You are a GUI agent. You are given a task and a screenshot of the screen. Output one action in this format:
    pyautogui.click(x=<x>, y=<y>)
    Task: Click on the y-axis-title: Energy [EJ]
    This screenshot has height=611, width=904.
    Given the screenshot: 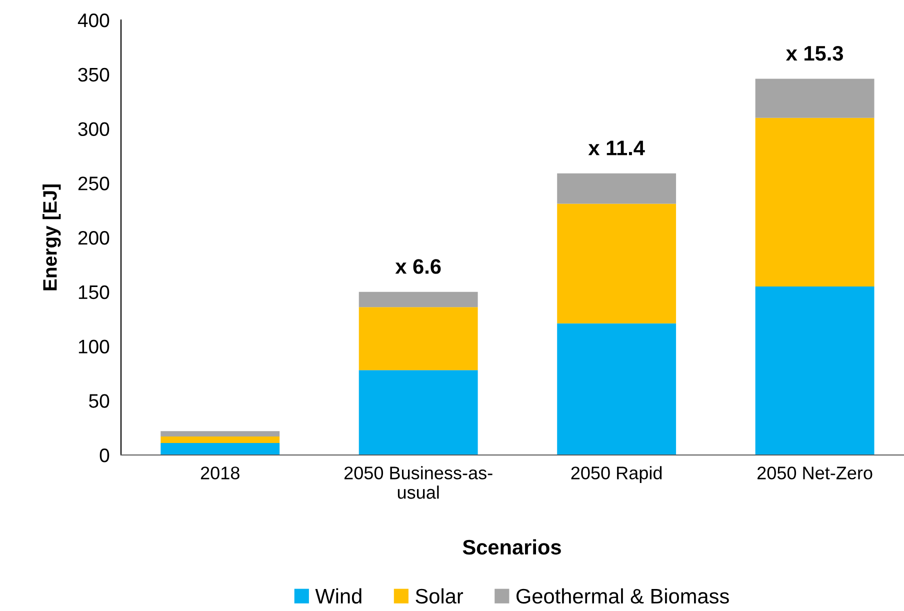 What is the action you would take?
    pyautogui.click(x=51, y=237)
    